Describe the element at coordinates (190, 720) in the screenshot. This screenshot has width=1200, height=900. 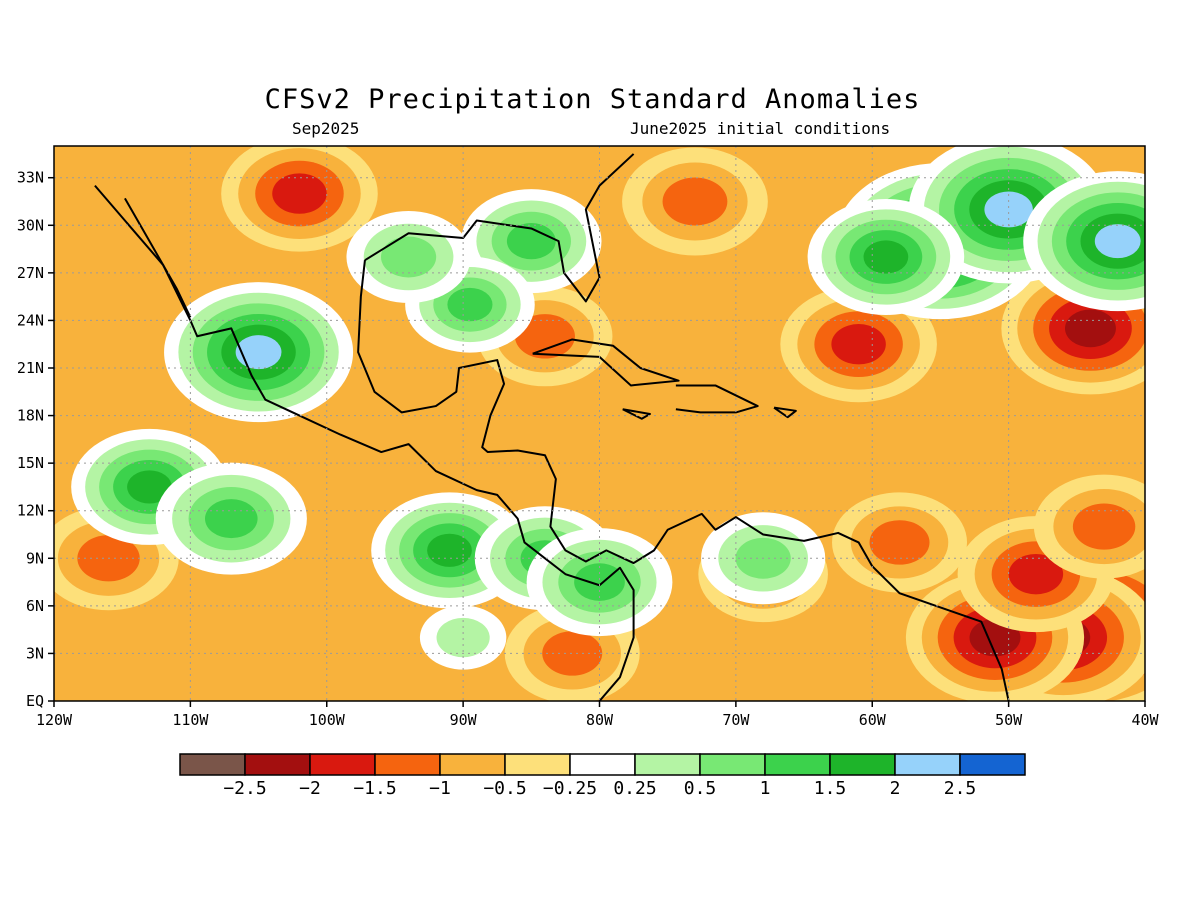
I see `x-tick-label: 110W` at that location.